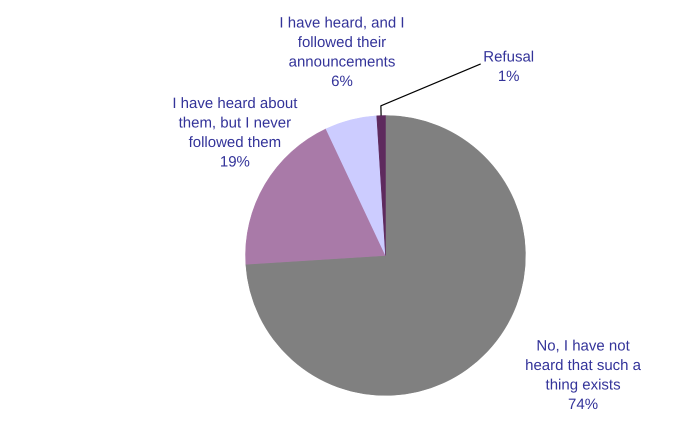  Describe the element at coordinates (509, 76) in the screenshot. I see `data-label: 1%` at that location.